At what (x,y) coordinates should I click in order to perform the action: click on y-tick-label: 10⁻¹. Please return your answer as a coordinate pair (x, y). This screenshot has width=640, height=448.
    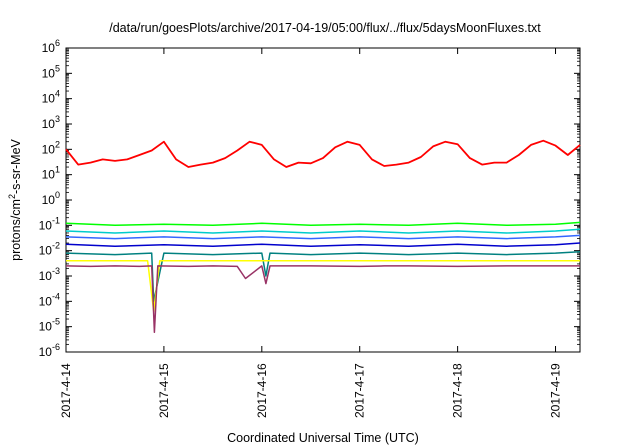
    Looking at the image, I should click on (49, 223).